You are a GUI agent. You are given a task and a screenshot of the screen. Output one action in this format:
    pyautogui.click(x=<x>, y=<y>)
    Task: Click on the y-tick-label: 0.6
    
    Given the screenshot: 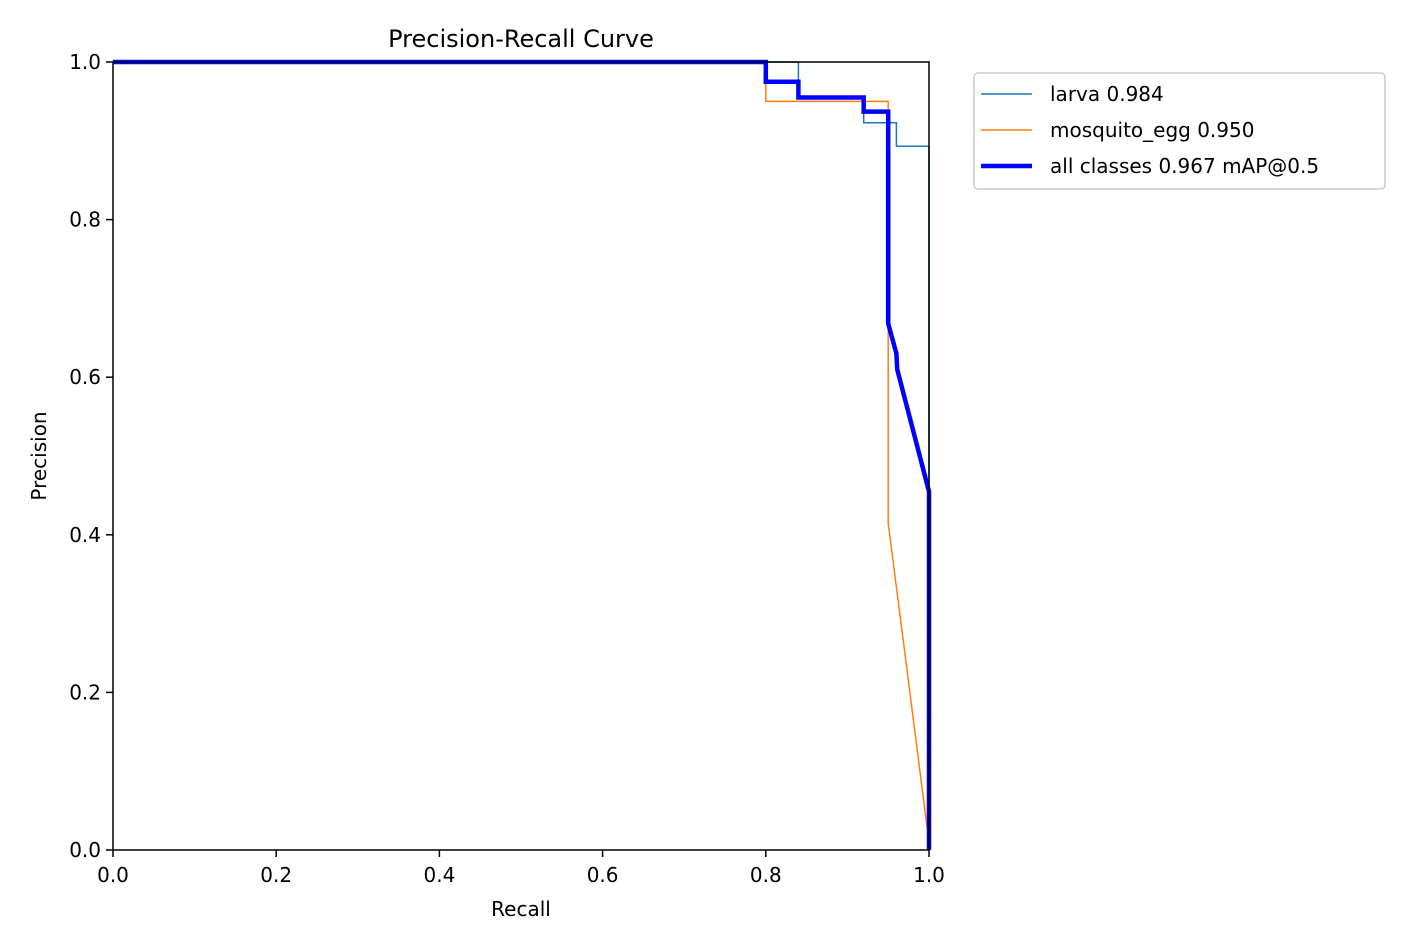 What is the action you would take?
    pyautogui.click(x=85, y=377)
    